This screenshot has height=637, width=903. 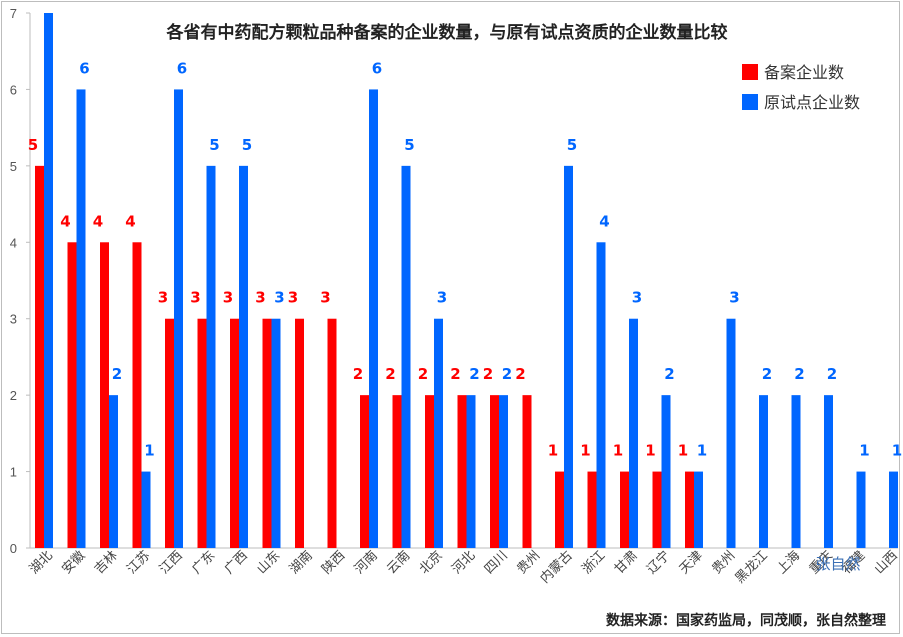 I want to click on y-tick-label: 3, so click(x=13, y=319).